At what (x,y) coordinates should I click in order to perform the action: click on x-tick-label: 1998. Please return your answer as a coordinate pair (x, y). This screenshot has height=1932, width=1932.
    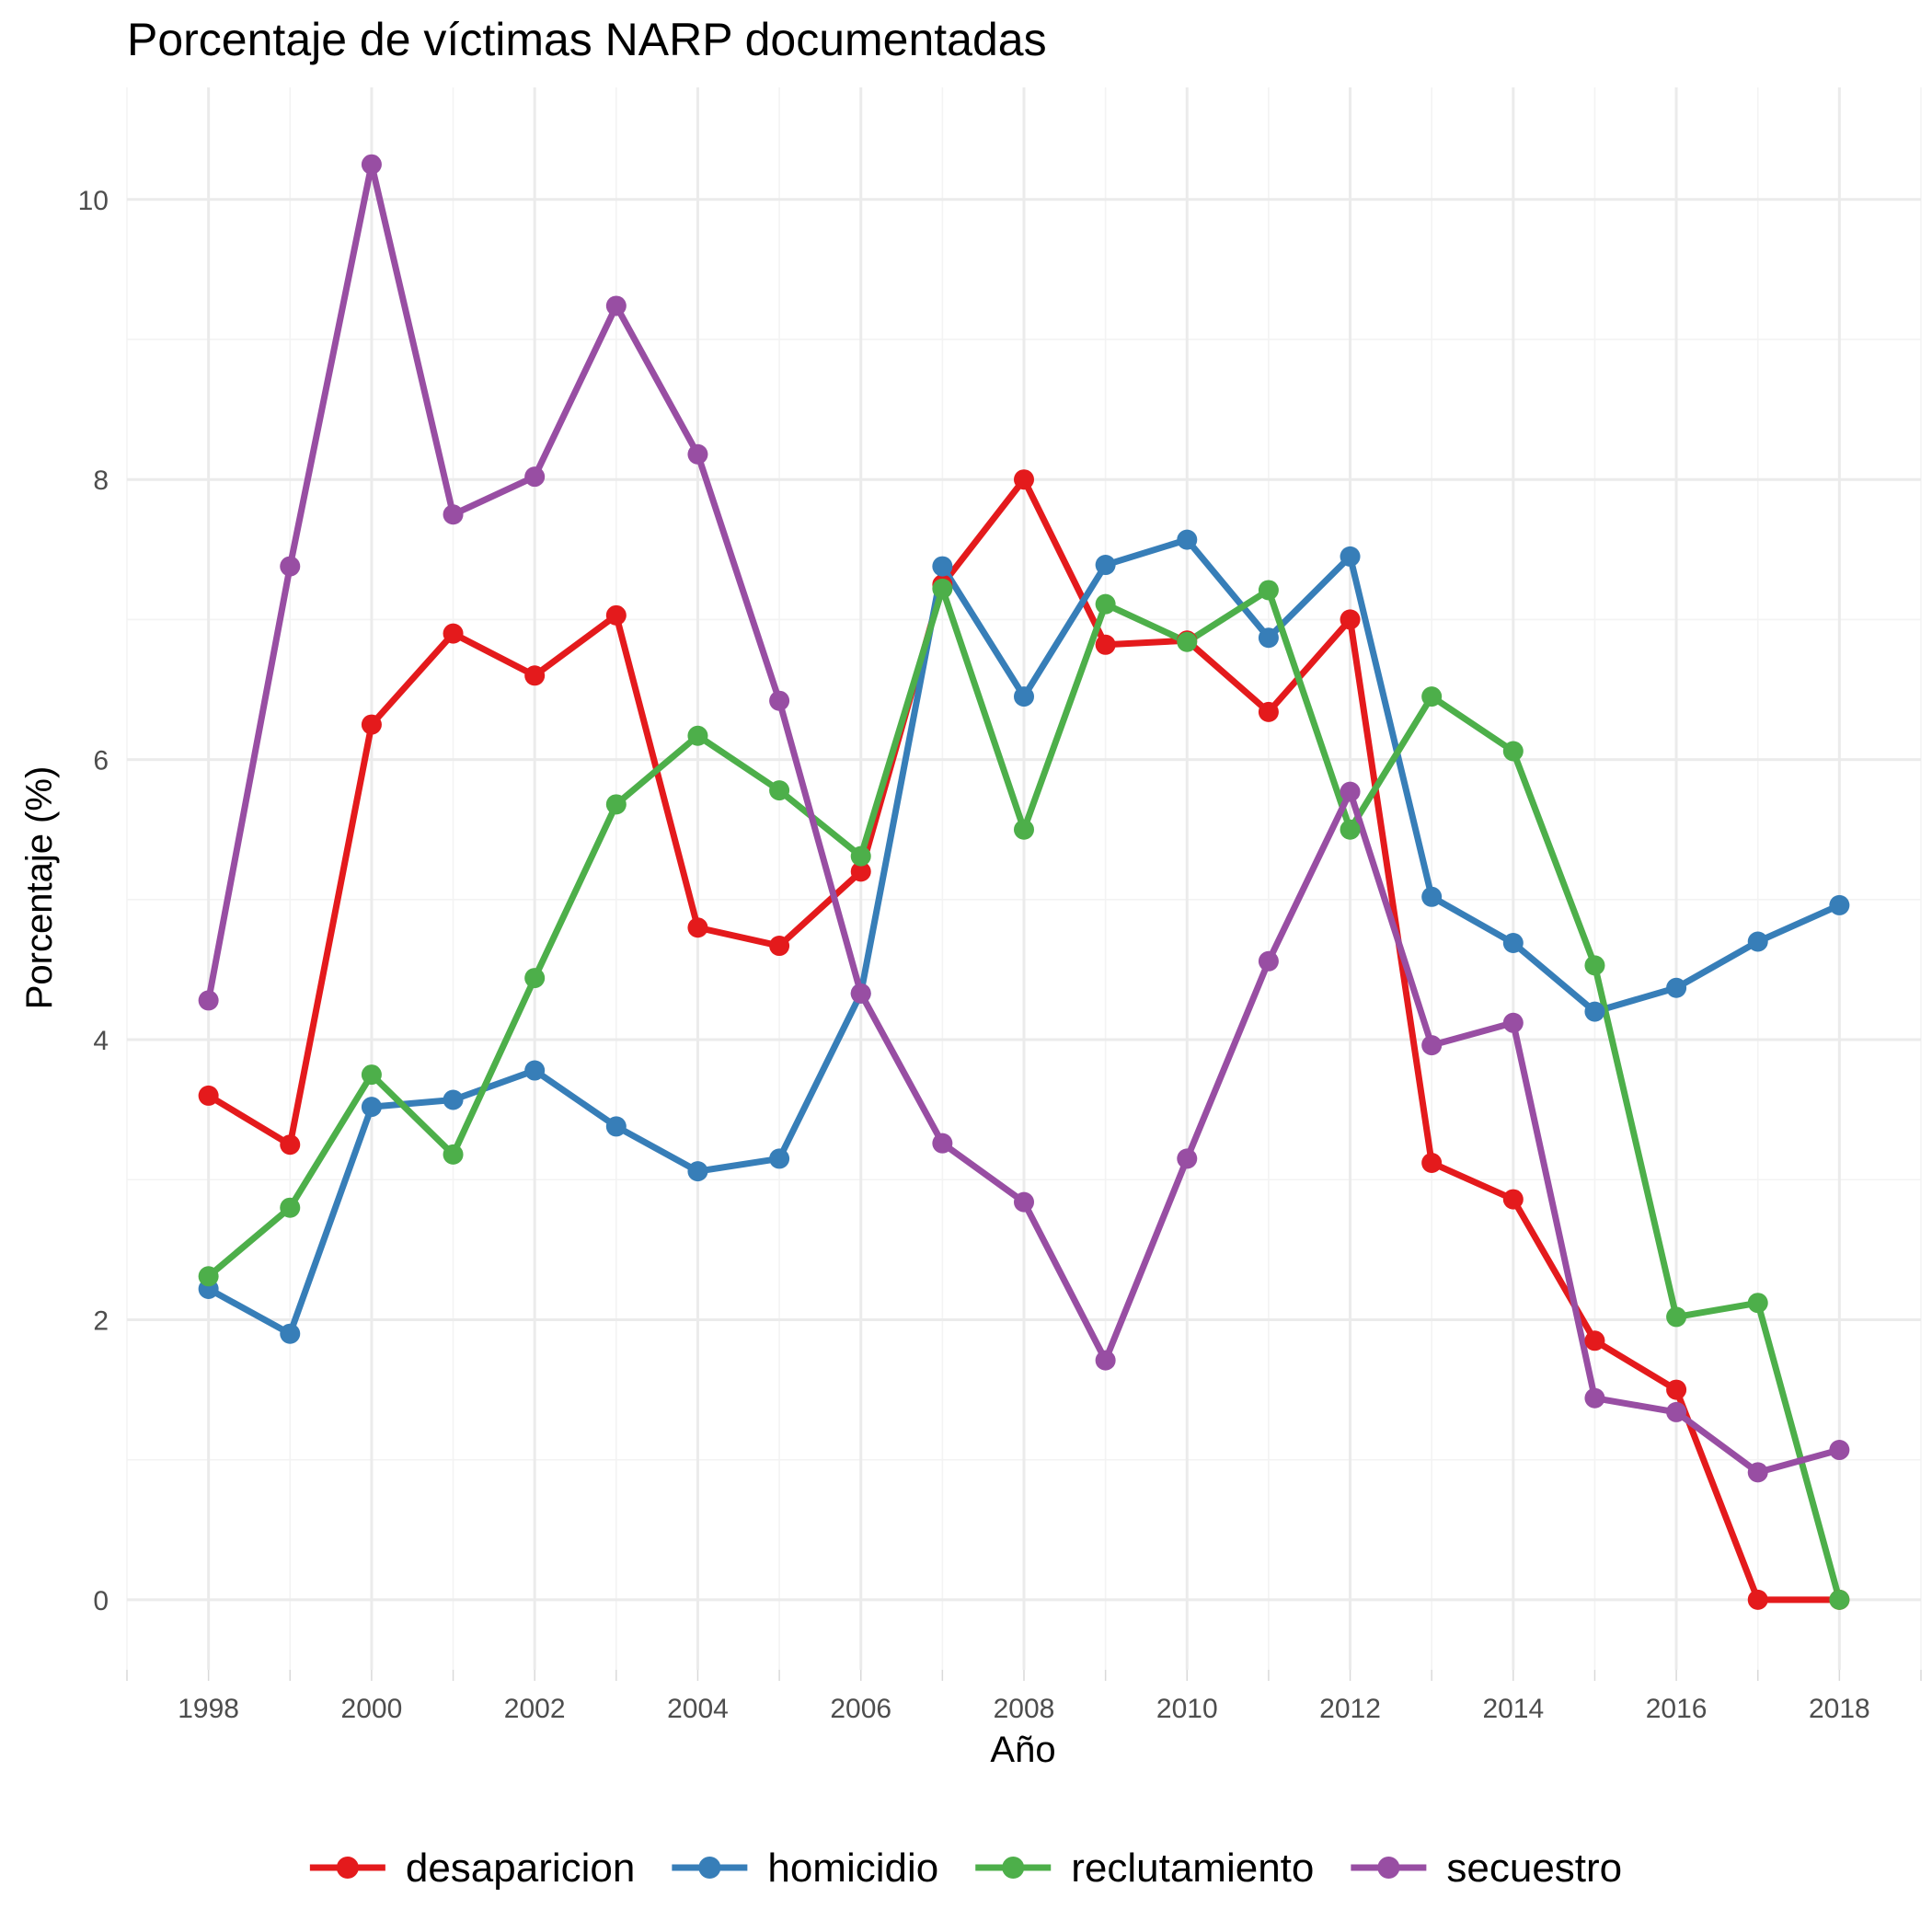
    Looking at the image, I should click on (208, 1709).